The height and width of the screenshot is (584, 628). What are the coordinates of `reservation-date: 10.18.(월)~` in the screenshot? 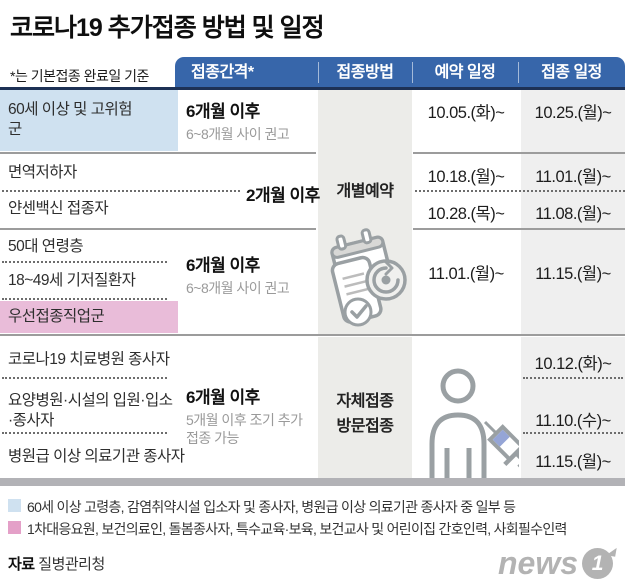 It's located at (466, 177).